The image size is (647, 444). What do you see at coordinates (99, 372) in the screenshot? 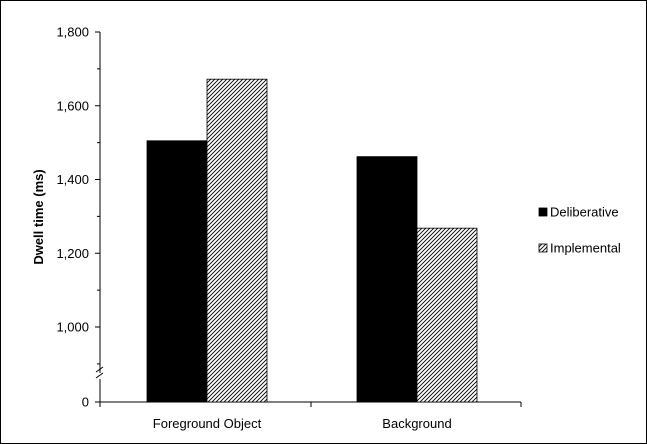
I see `axis-break-mark` at bounding box center [99, 372].